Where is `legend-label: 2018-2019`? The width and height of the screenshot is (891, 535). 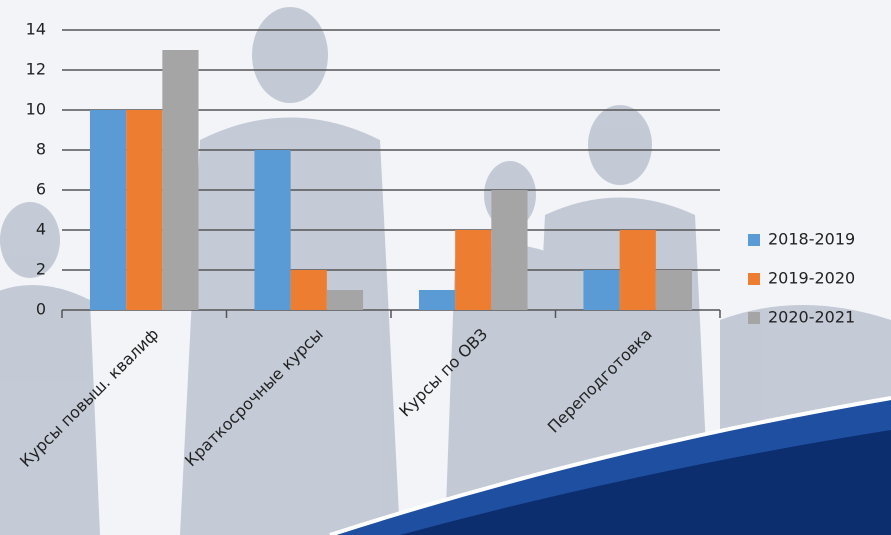 legend-label: 2018-2019 is located at coordinates (811, 239).